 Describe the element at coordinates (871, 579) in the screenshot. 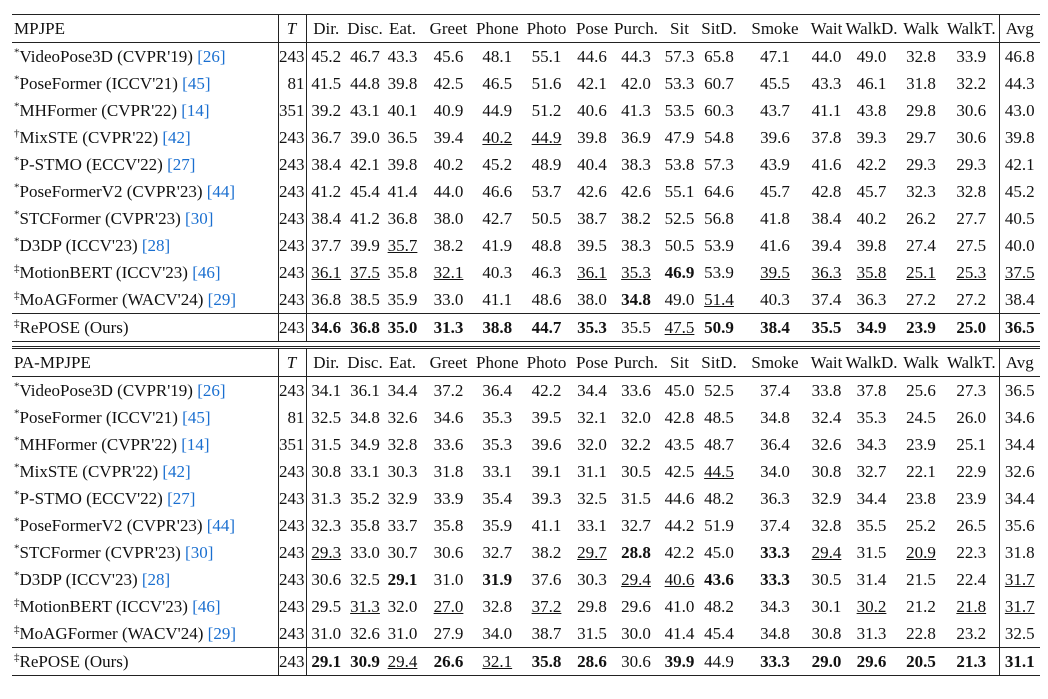

I see `value: 31.4` at that location.